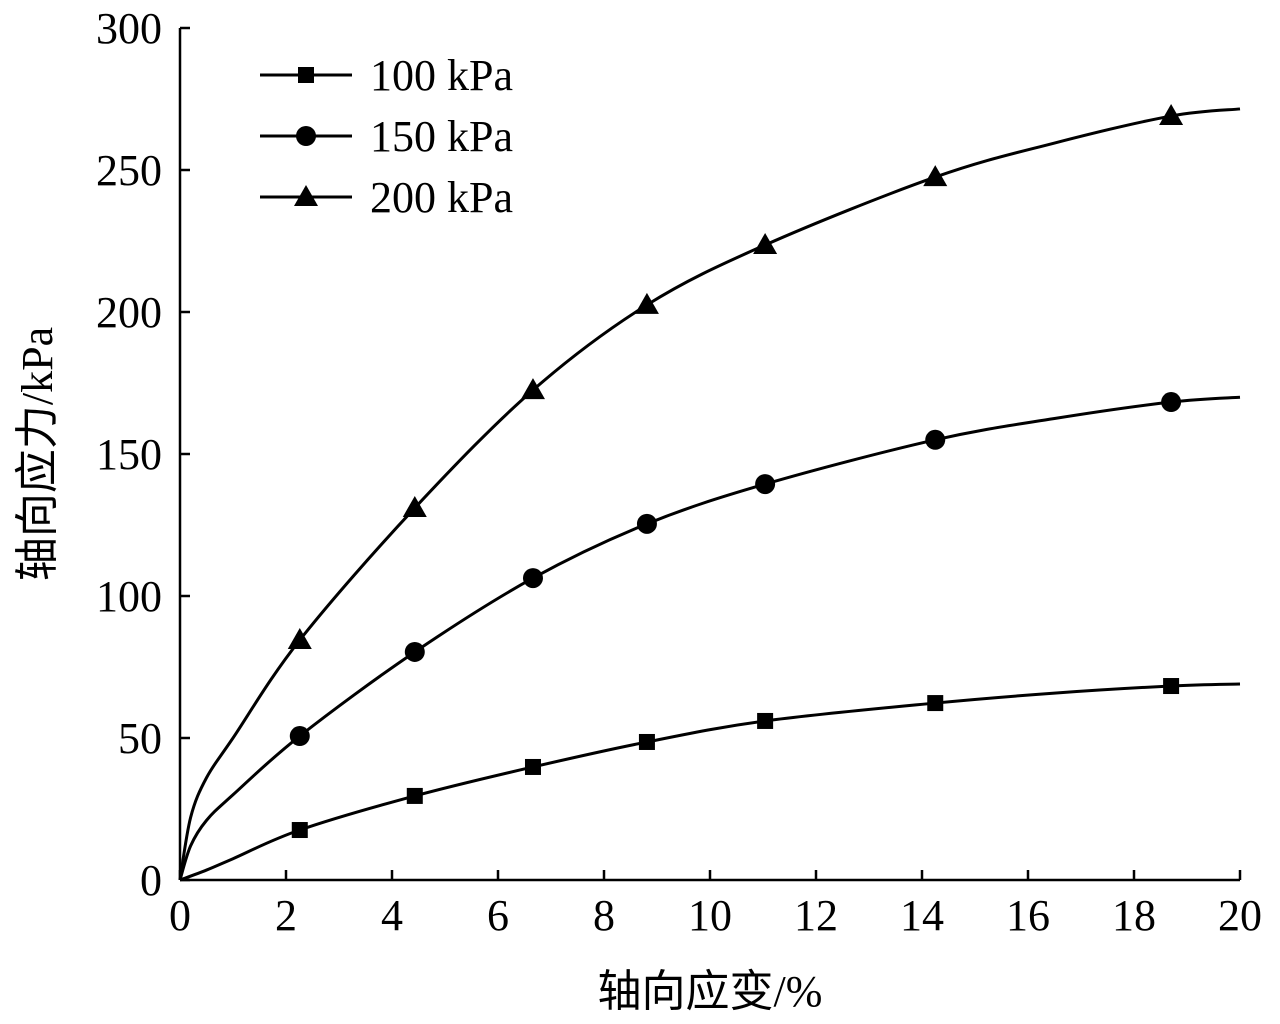 The width and height of the screenshot is (1280, 1024). I want to click on x-tick-label: 0, so click(180, 915).